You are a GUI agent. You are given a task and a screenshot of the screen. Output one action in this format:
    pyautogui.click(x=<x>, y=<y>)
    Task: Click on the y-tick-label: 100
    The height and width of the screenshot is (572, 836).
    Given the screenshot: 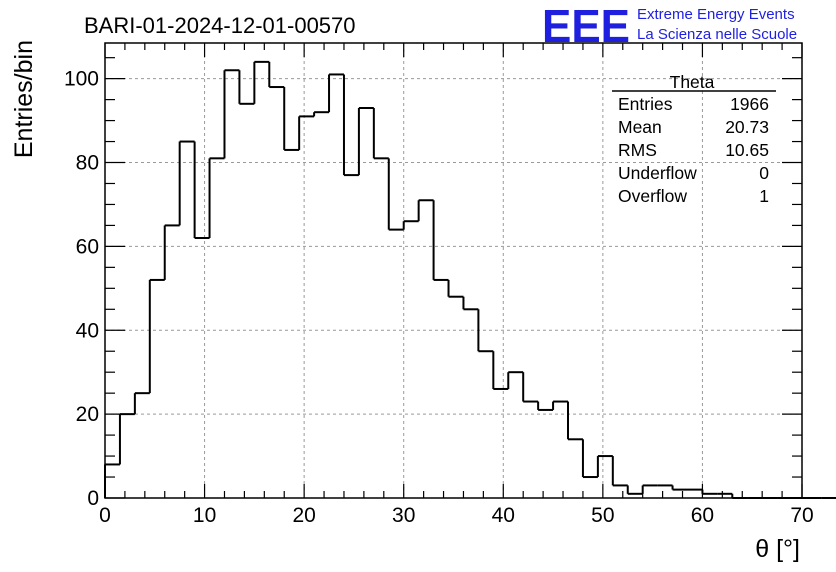 What is the action you would take?
    pyautogui.click(x=81, y=79)
    